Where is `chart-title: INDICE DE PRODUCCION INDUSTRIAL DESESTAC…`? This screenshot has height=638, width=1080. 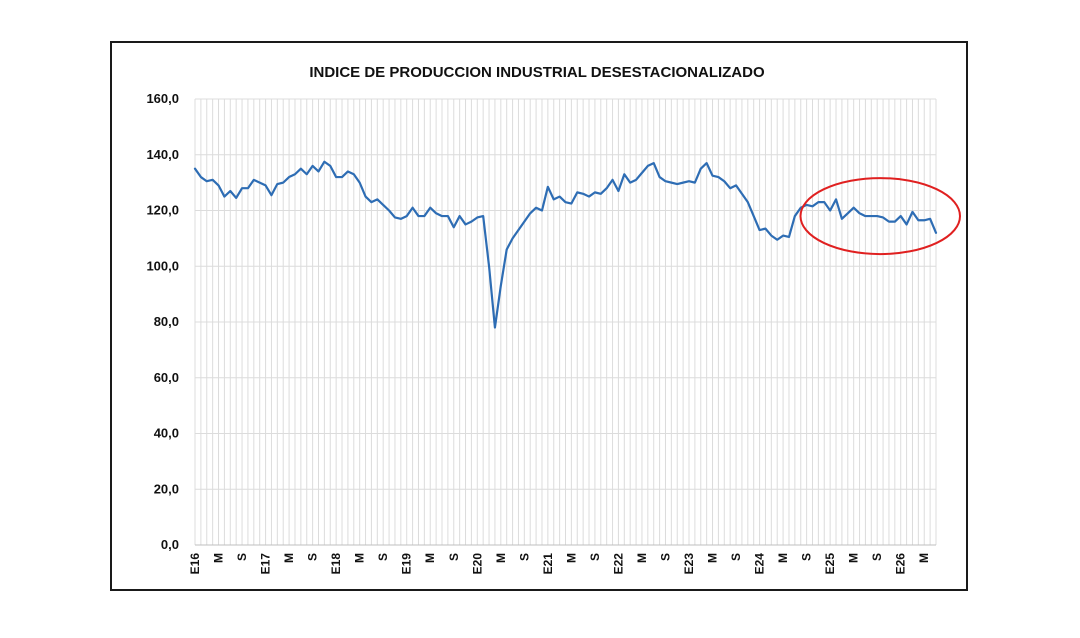 chart-title: INDICE DE PRODUCCION INDUSTRIAL DESESTAC… is located at coordinates (537, 72).